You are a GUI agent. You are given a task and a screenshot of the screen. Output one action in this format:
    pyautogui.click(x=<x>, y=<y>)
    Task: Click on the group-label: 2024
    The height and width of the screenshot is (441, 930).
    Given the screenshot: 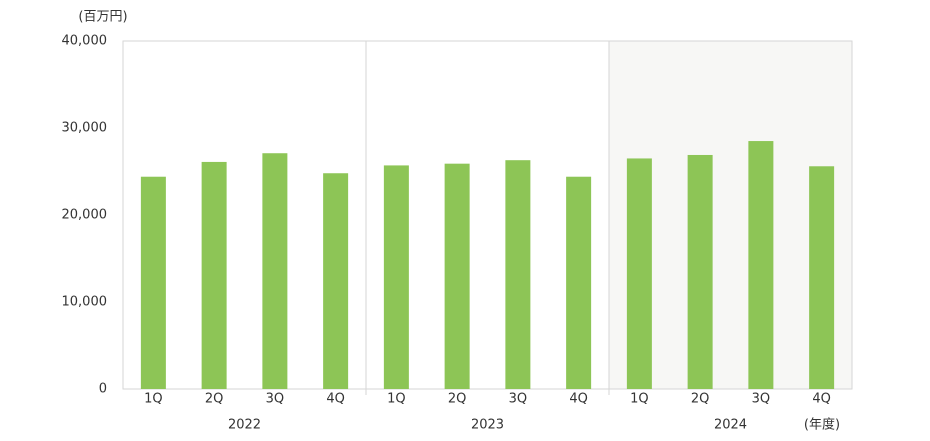 What is the action you would take?
    pyautogui.click(x=730, y=425)
    